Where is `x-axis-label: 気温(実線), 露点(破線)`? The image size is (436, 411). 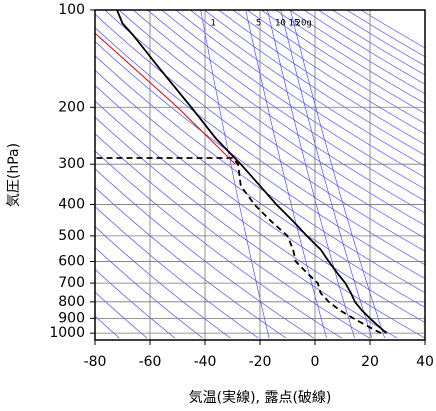 x-axis-label: 気温(実線), 露点(破線) is located at coordinates (260, 398).